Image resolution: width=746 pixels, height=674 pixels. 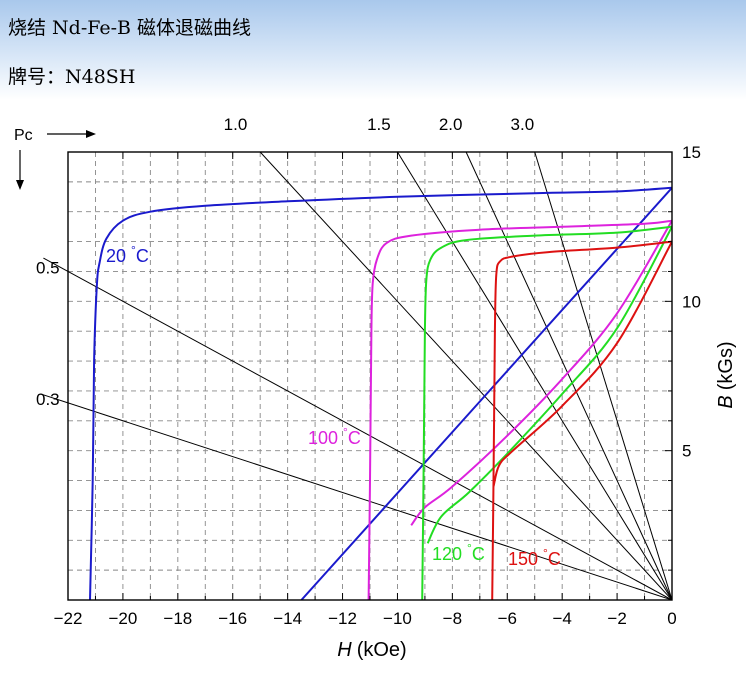 What do you see at coordinates (130, 28) in the screenshot?
I see `chart-title: 烧结 Nd-Fe-B 磁体退磁曲线` at bounding box center [130, 28].